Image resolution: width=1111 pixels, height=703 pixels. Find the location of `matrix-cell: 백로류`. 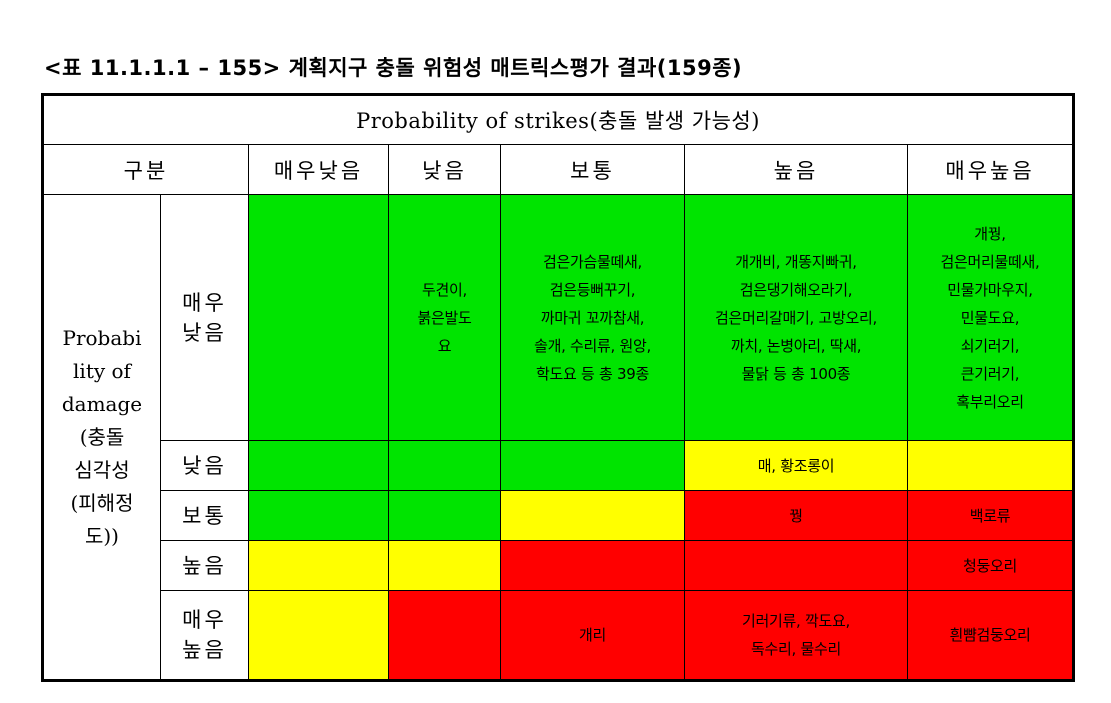

matrix-cell: 백로류 is located at coordinates (990, 515).